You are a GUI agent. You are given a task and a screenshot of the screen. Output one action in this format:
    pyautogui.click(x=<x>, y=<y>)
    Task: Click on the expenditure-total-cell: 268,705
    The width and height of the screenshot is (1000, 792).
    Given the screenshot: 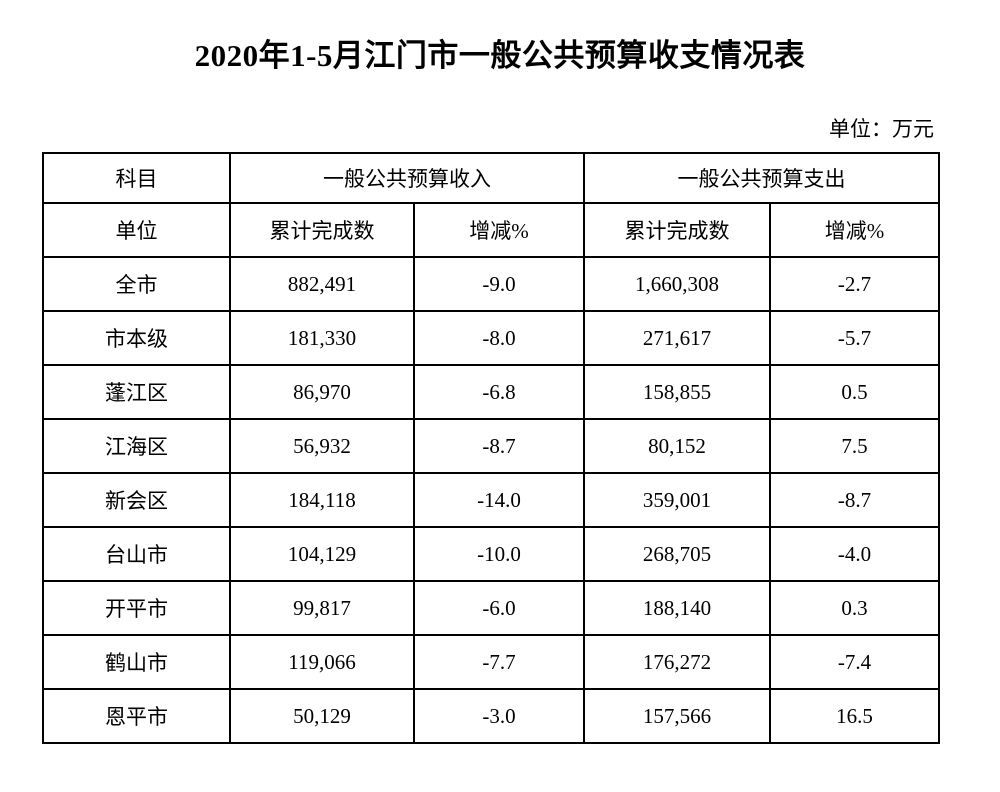 What is the action you would take?
    pyautogui.click(x=677, y=554)
    